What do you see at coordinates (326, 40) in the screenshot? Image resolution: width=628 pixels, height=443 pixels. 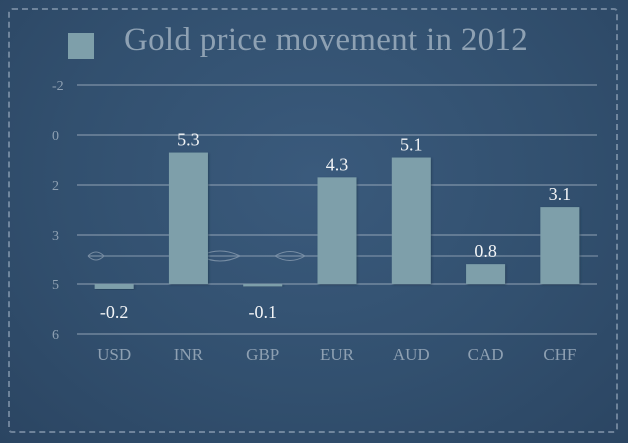 I see `chart-title: Gold price movement in 2012` at bounding box center [326, 40].